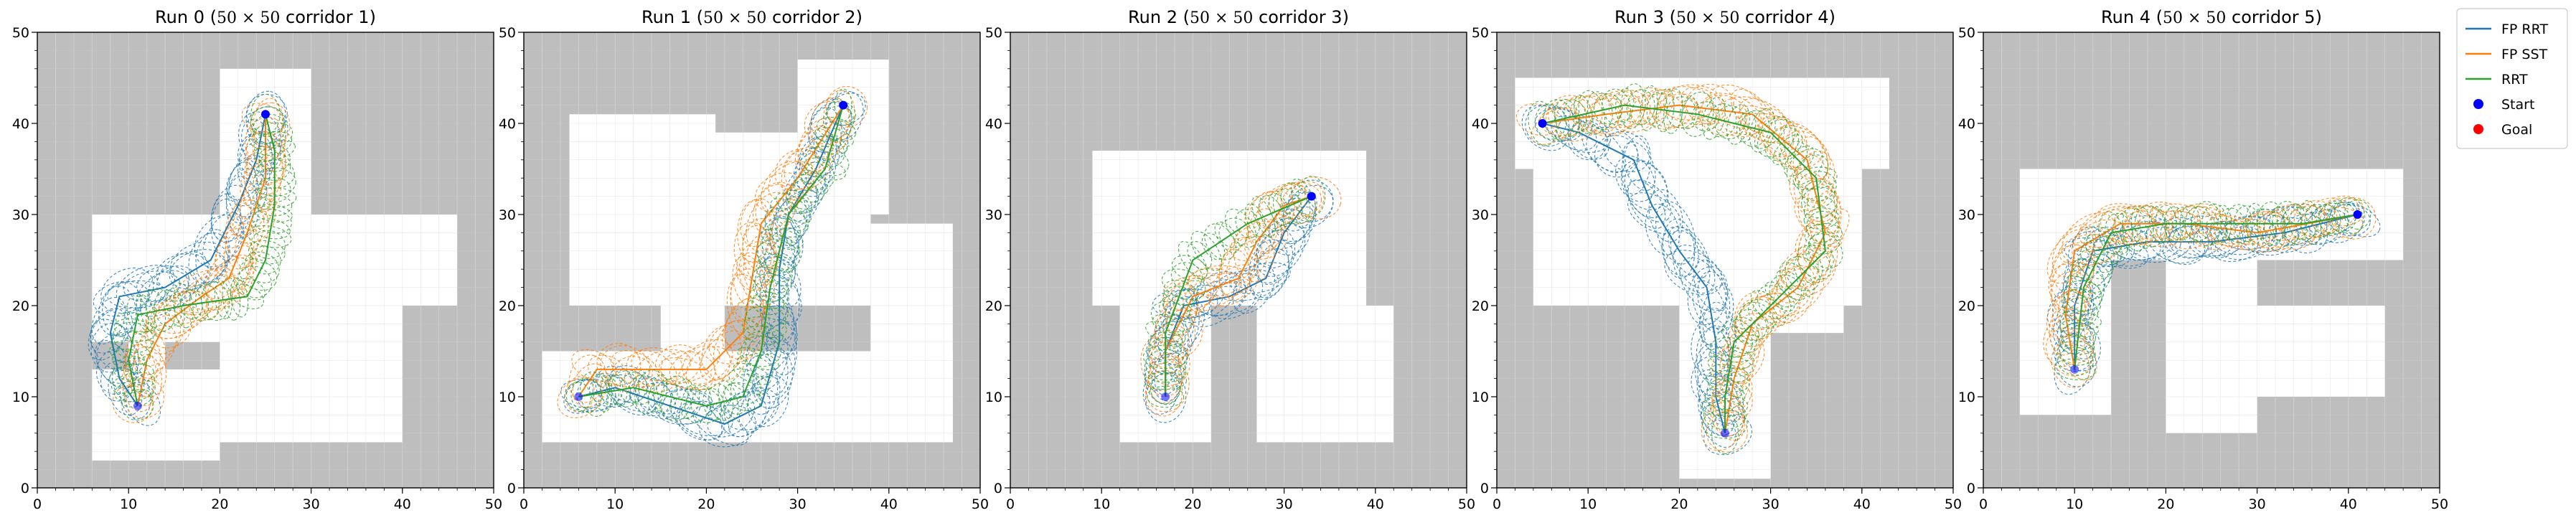  Describe the element at coordinates (1284, 504) in the screenshot. I see `x-tick-label: 30` at that location.